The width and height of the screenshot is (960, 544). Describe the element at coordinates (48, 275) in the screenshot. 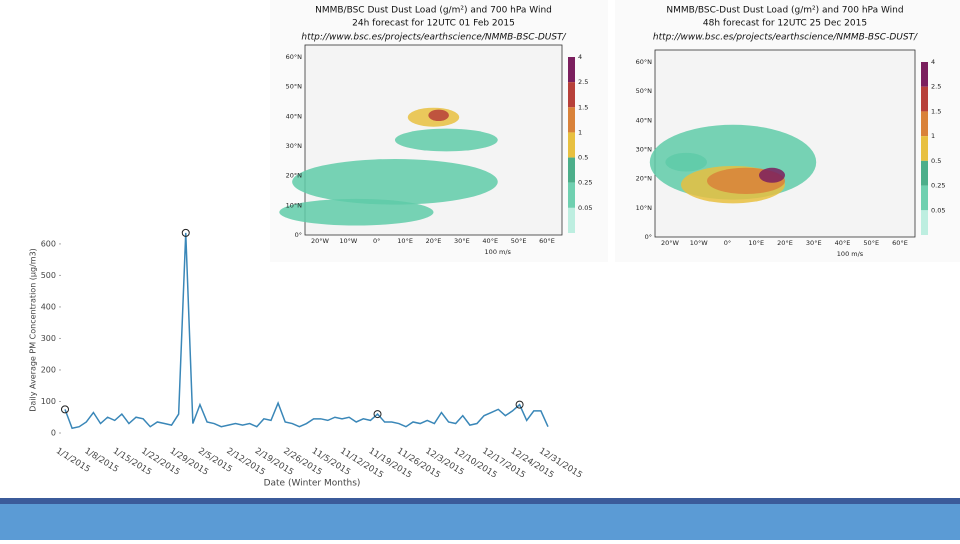

I see `y-tick-label: 500` at that location.